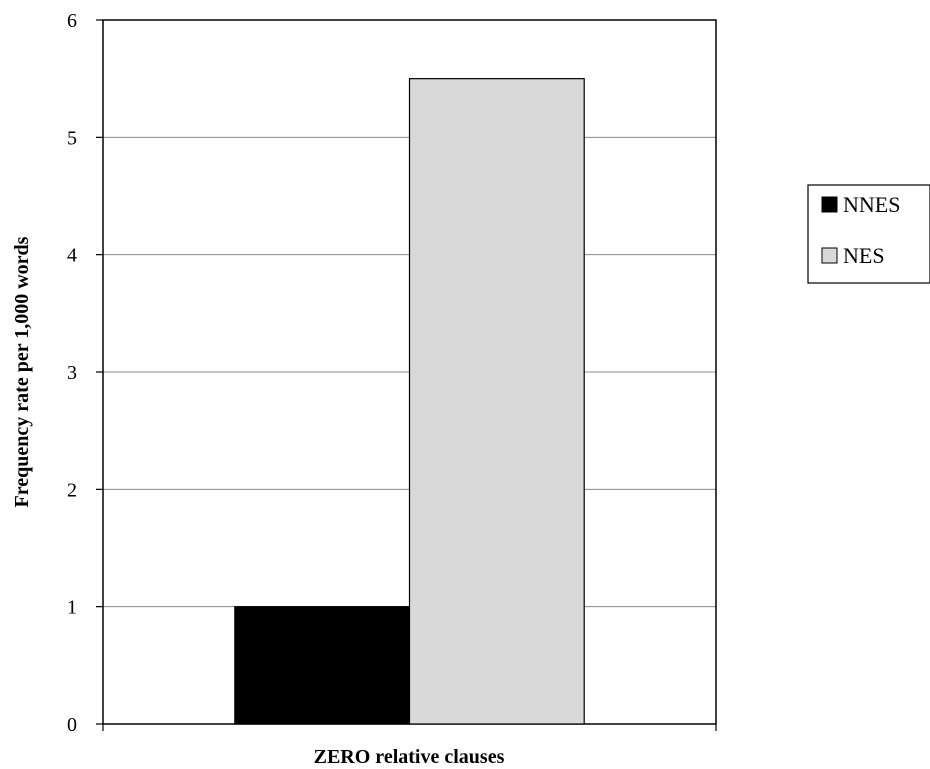 This screenshot has height=769, width=930. What do you see at coordinates (871, 204) in the screenshot?
I see `legend-label-nnes: NNES` at bounding box center [871, 204].